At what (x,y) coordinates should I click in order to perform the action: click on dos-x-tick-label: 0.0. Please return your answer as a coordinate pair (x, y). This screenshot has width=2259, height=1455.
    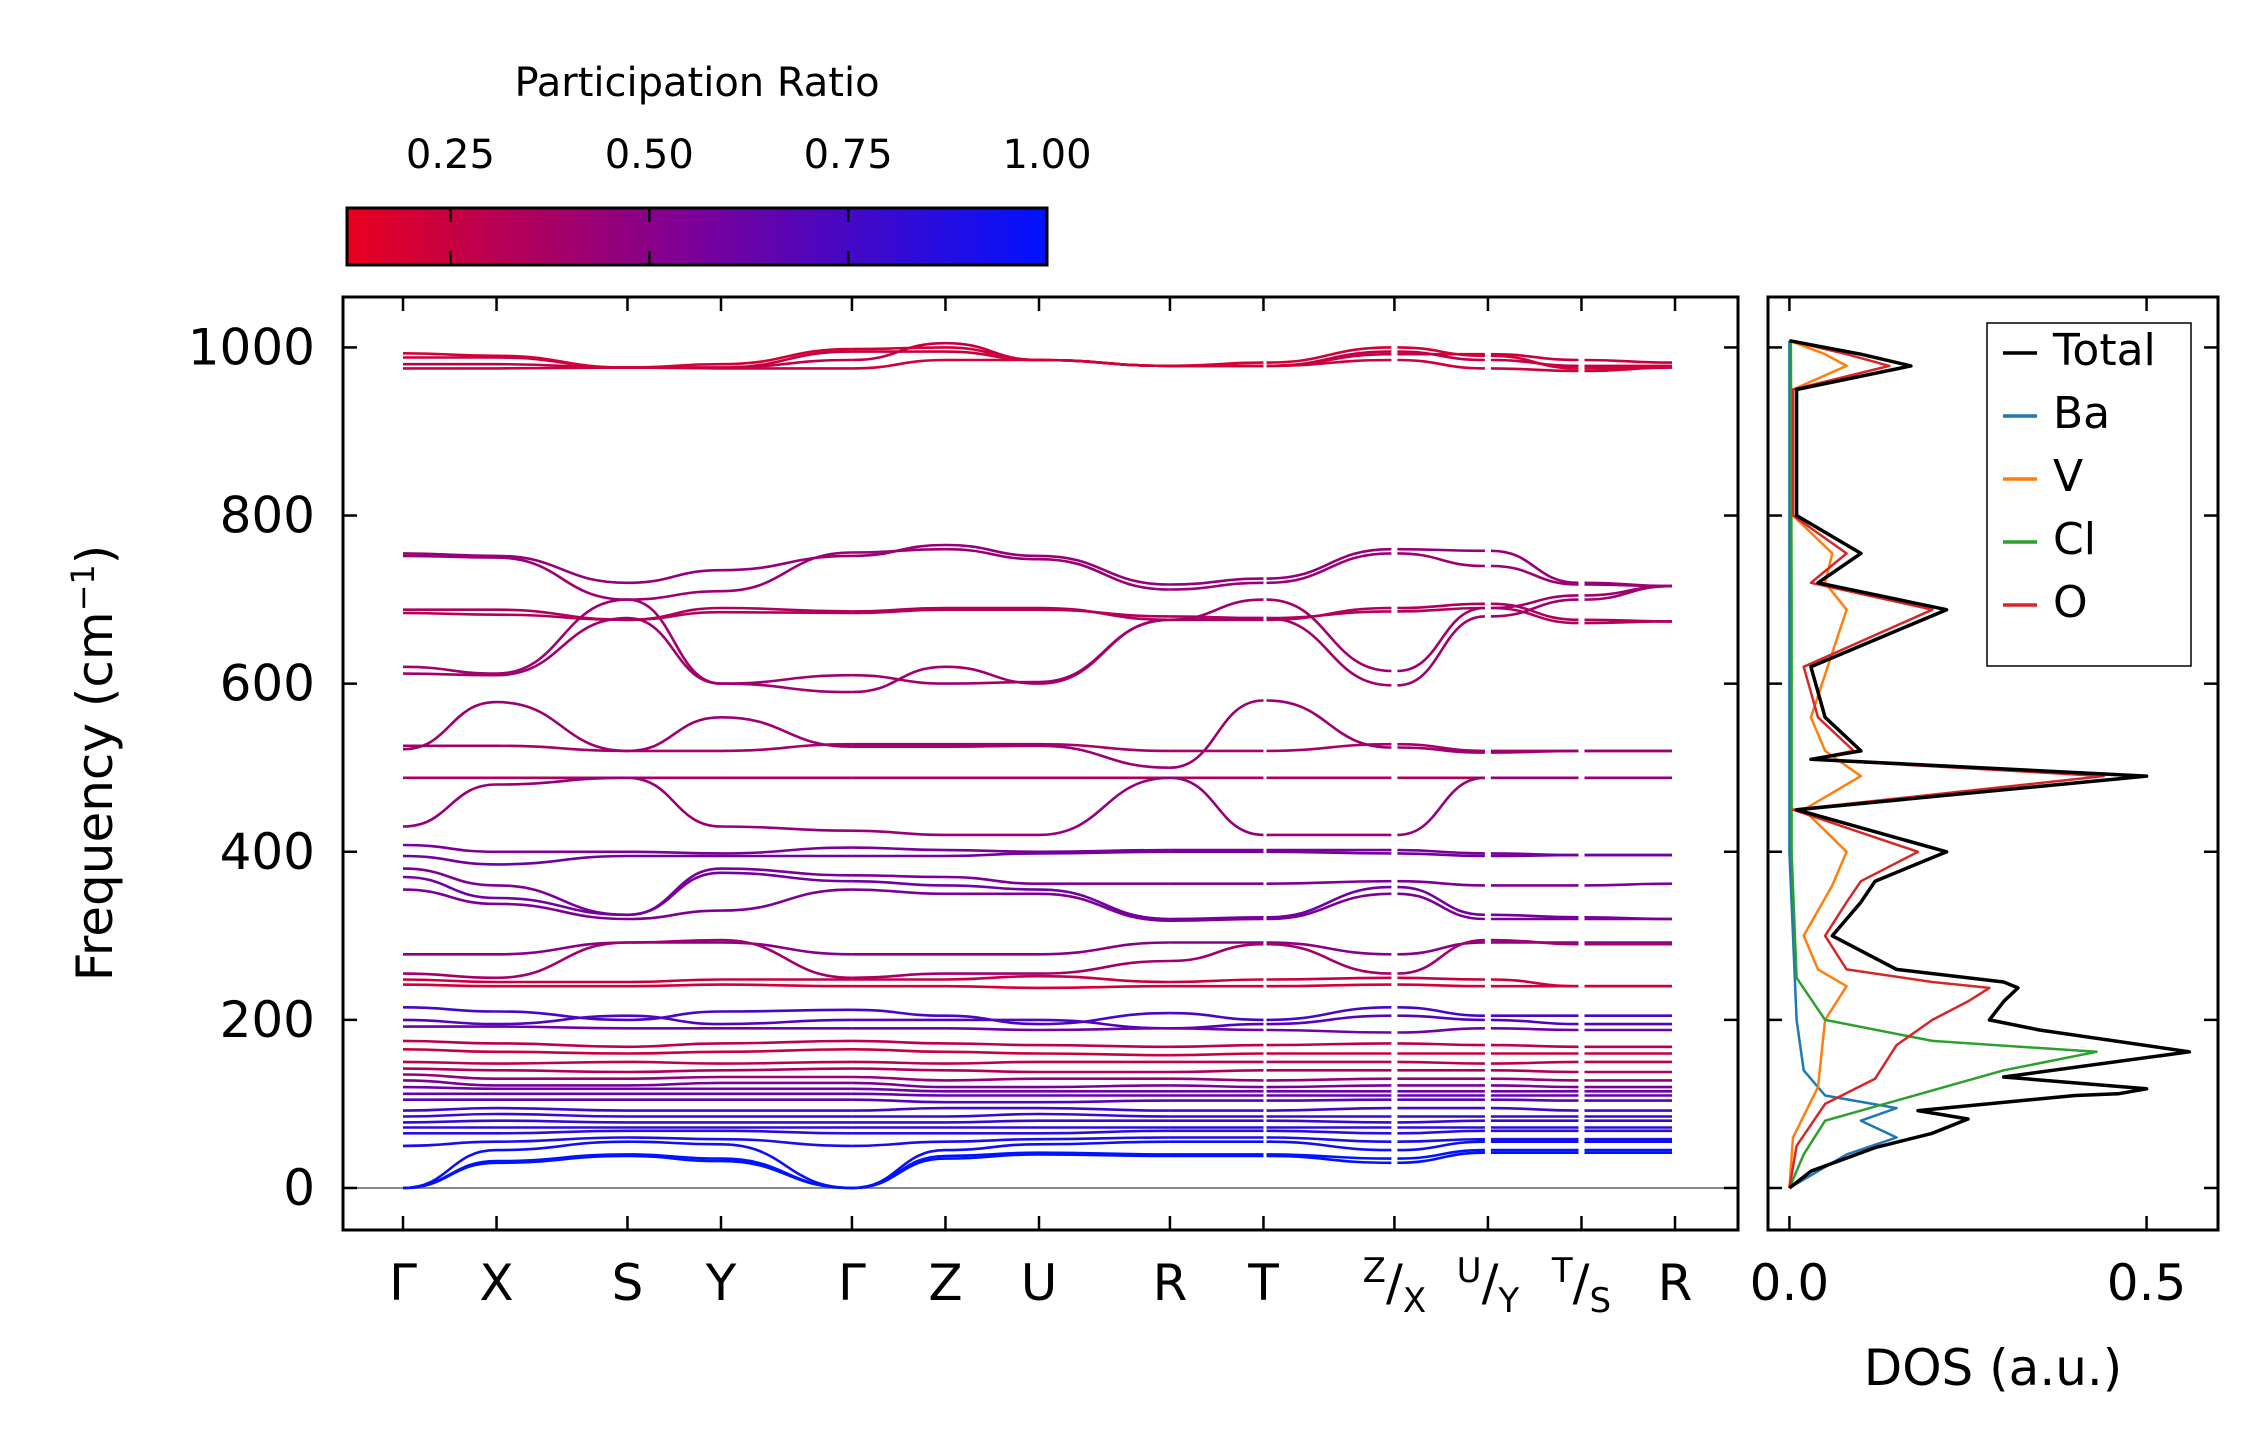
    Looking at the image, I should click on (1790, 1283).